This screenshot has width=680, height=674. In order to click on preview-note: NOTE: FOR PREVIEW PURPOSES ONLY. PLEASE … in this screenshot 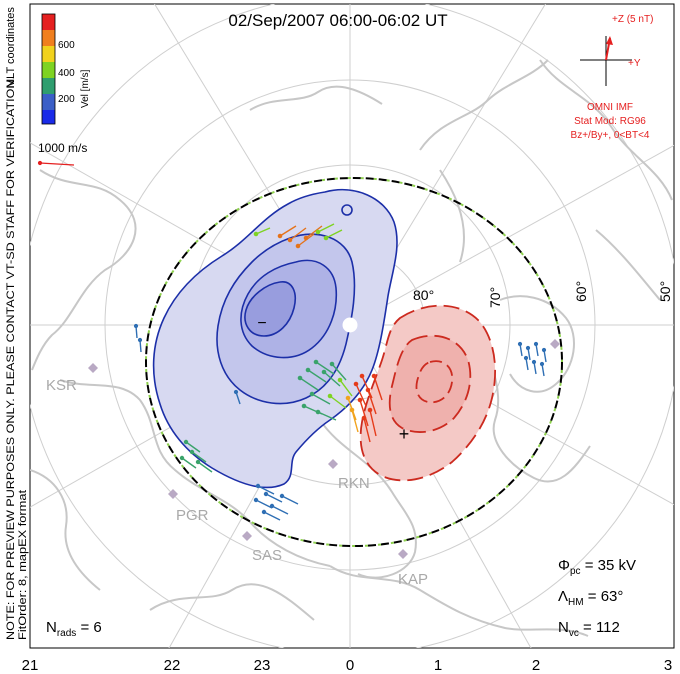, I will do `click(11, 358)`.